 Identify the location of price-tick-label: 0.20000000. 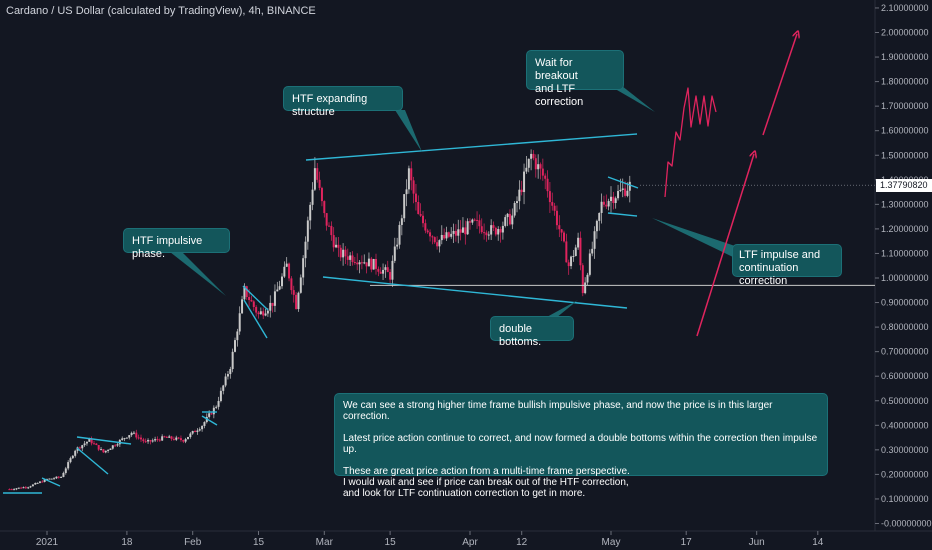
(905, 474).